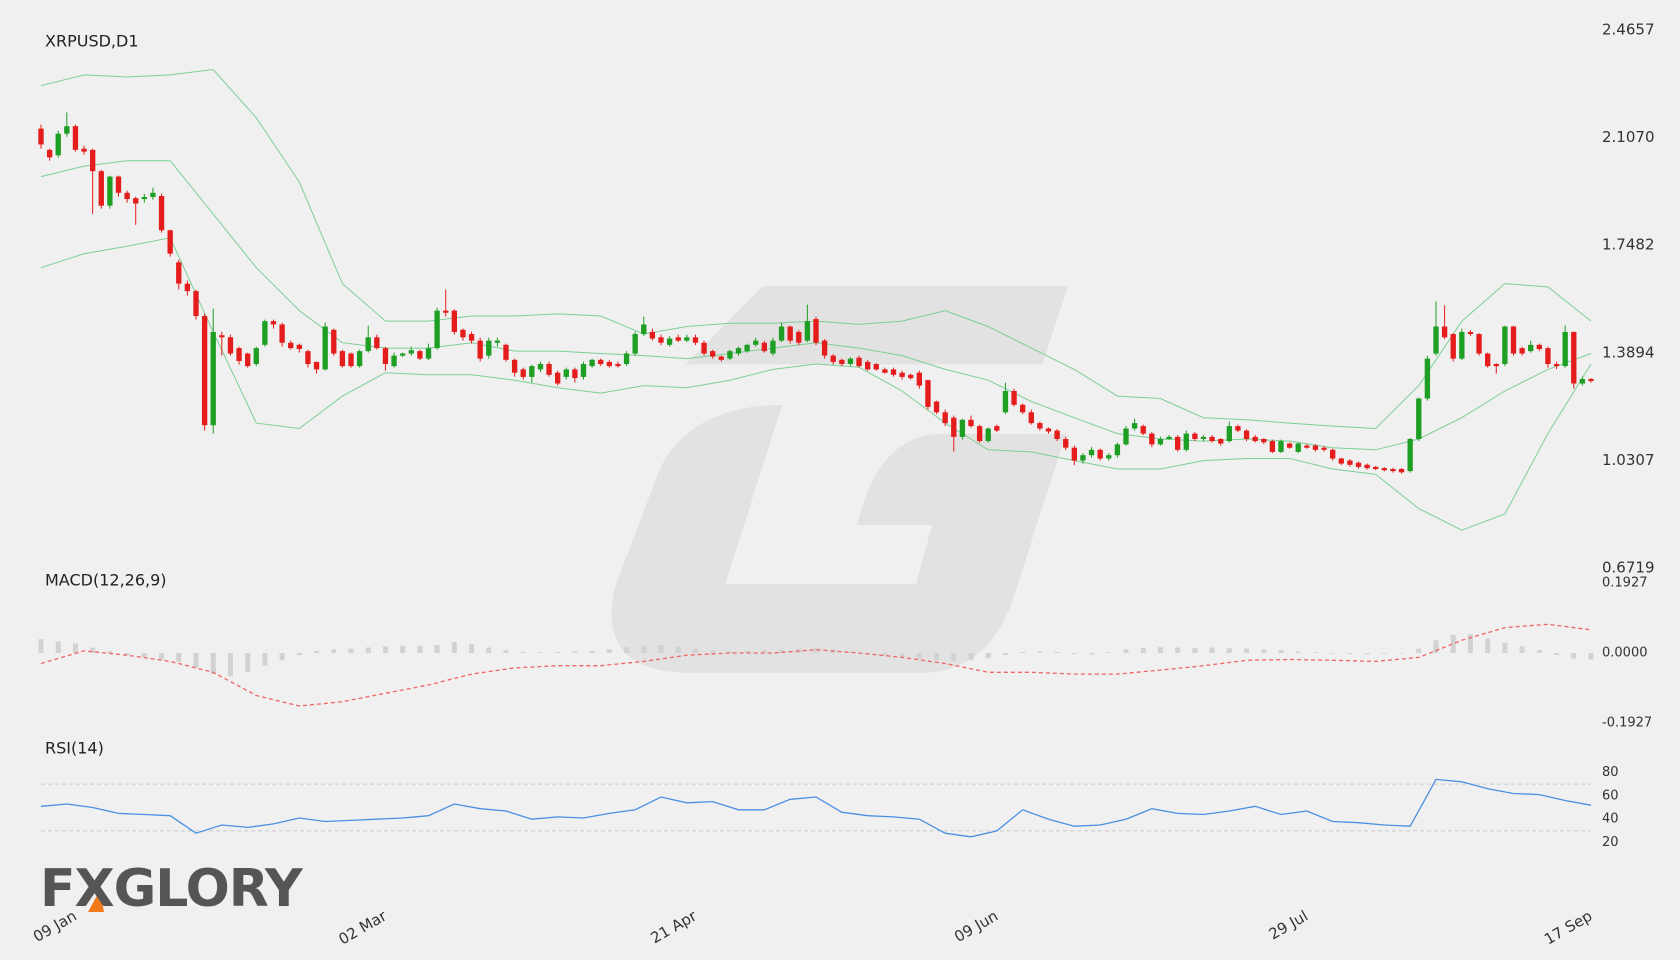 Image resolution: width=1680 pixels, height=960 pixels. Describe the element at coordinates (839, 538) in the screenshot. I see `watermark-g` at that location.